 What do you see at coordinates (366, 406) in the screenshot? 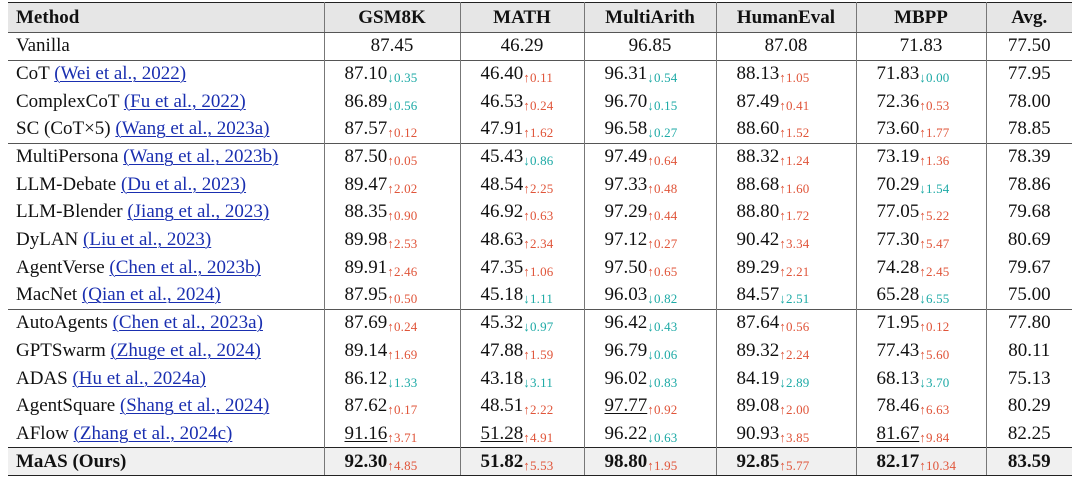
I see `score-value: 87.62` at bounding box center [366, 406].